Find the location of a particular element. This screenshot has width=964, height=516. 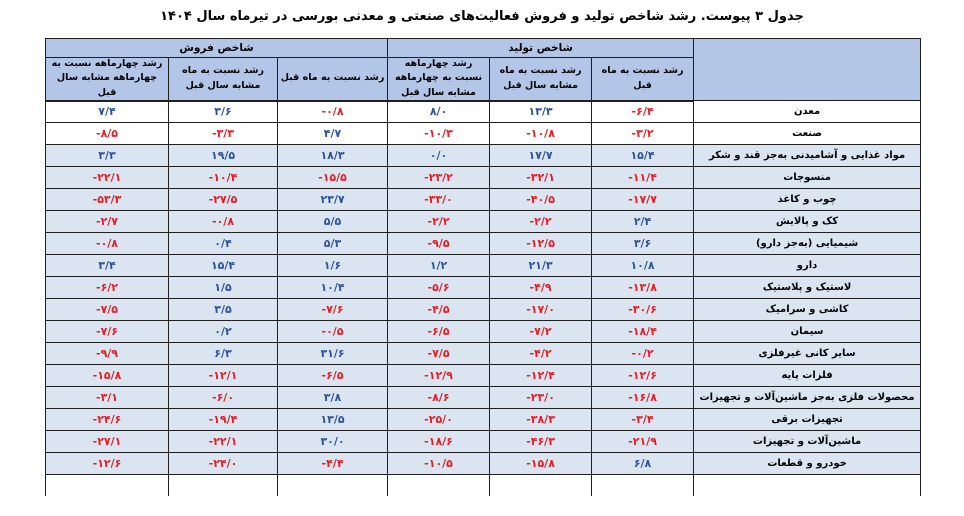

value-cell-sales-same-month-last-year: ۰/۴ is located at coordinates (223, 243).